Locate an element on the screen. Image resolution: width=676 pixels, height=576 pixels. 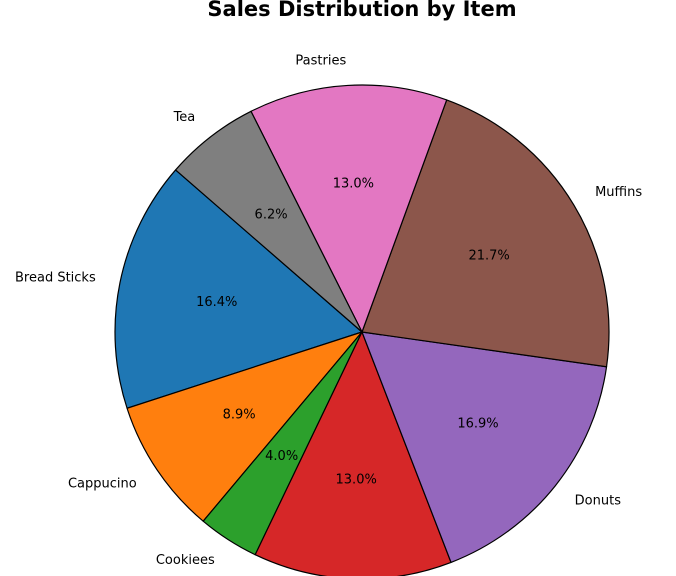
category-label-bread-sticks: Bread Sticks is located at coordinates (55, 277).